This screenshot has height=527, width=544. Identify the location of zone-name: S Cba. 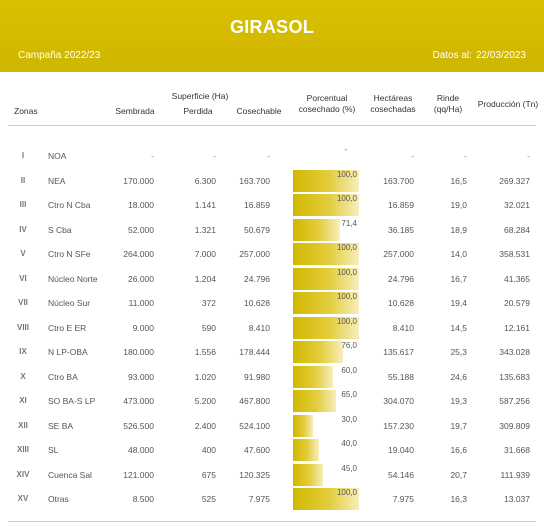
(60, 229).